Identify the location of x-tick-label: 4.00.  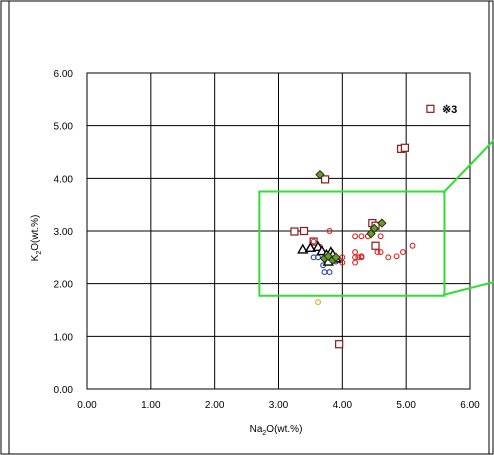
(343, 405).